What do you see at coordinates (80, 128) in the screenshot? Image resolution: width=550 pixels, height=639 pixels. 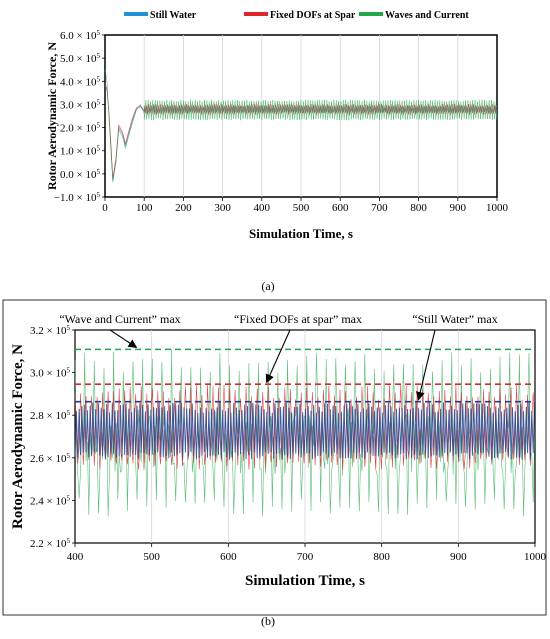 I see `y-tick-label: 2.0 × 10⁵` at bounding box center [80, 128].